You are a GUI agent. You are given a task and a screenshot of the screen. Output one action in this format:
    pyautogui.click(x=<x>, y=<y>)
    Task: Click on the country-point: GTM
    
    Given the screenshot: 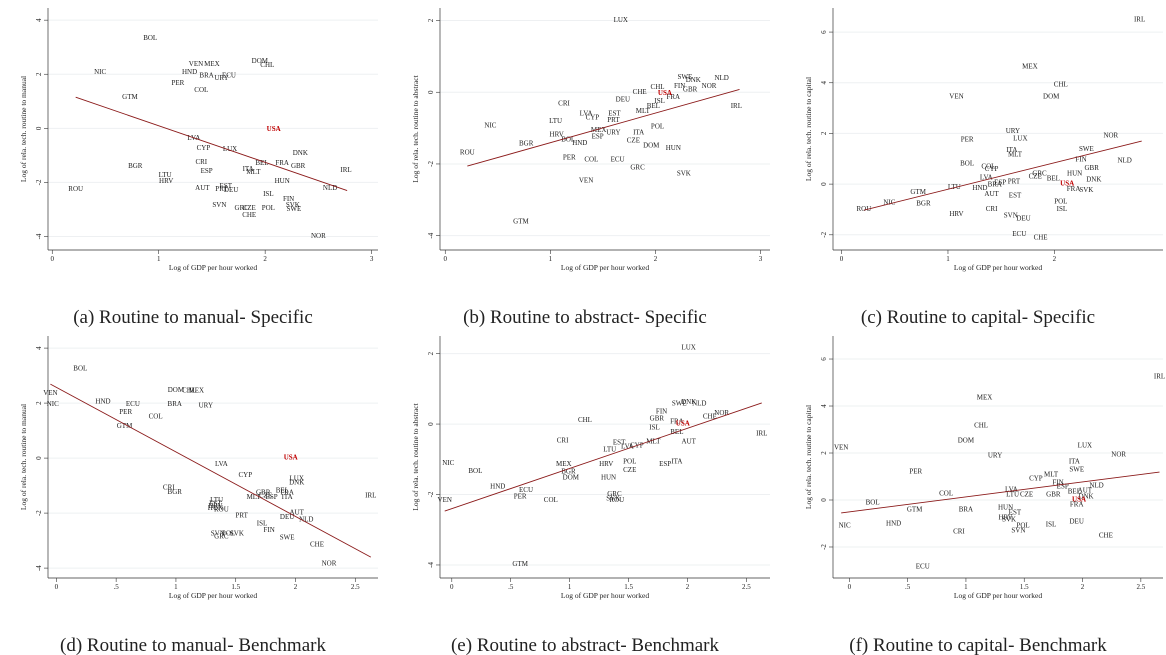 What is the action you would take?
    pyautogui.click(x=521, y=221)
    